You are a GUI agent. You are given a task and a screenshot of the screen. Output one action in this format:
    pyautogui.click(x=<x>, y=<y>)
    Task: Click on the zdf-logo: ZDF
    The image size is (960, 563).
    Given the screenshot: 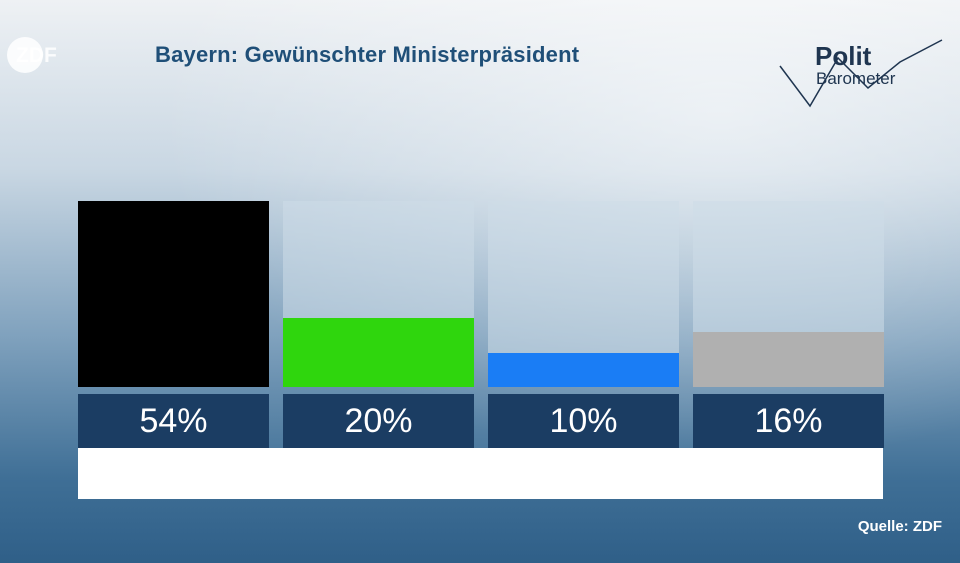 What is the action you would take?
    pyautogui.click(x=32, y=55)
    